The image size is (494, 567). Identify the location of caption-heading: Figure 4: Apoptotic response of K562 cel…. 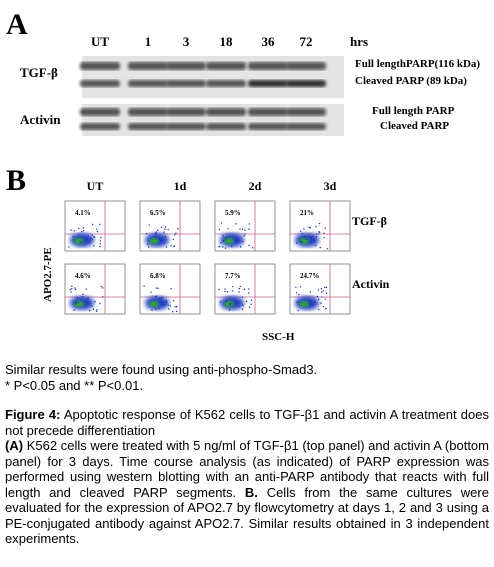
(247, 422).